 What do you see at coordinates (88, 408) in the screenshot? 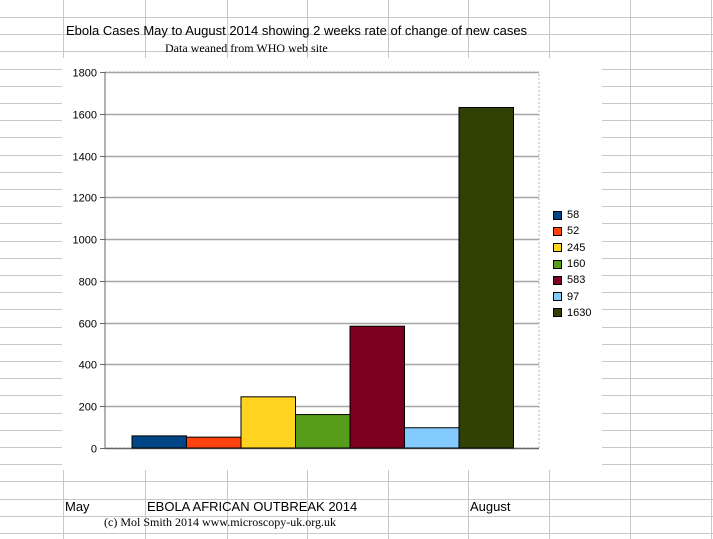
I see `y-tick-label: 200` at bounding box center [88, 408].